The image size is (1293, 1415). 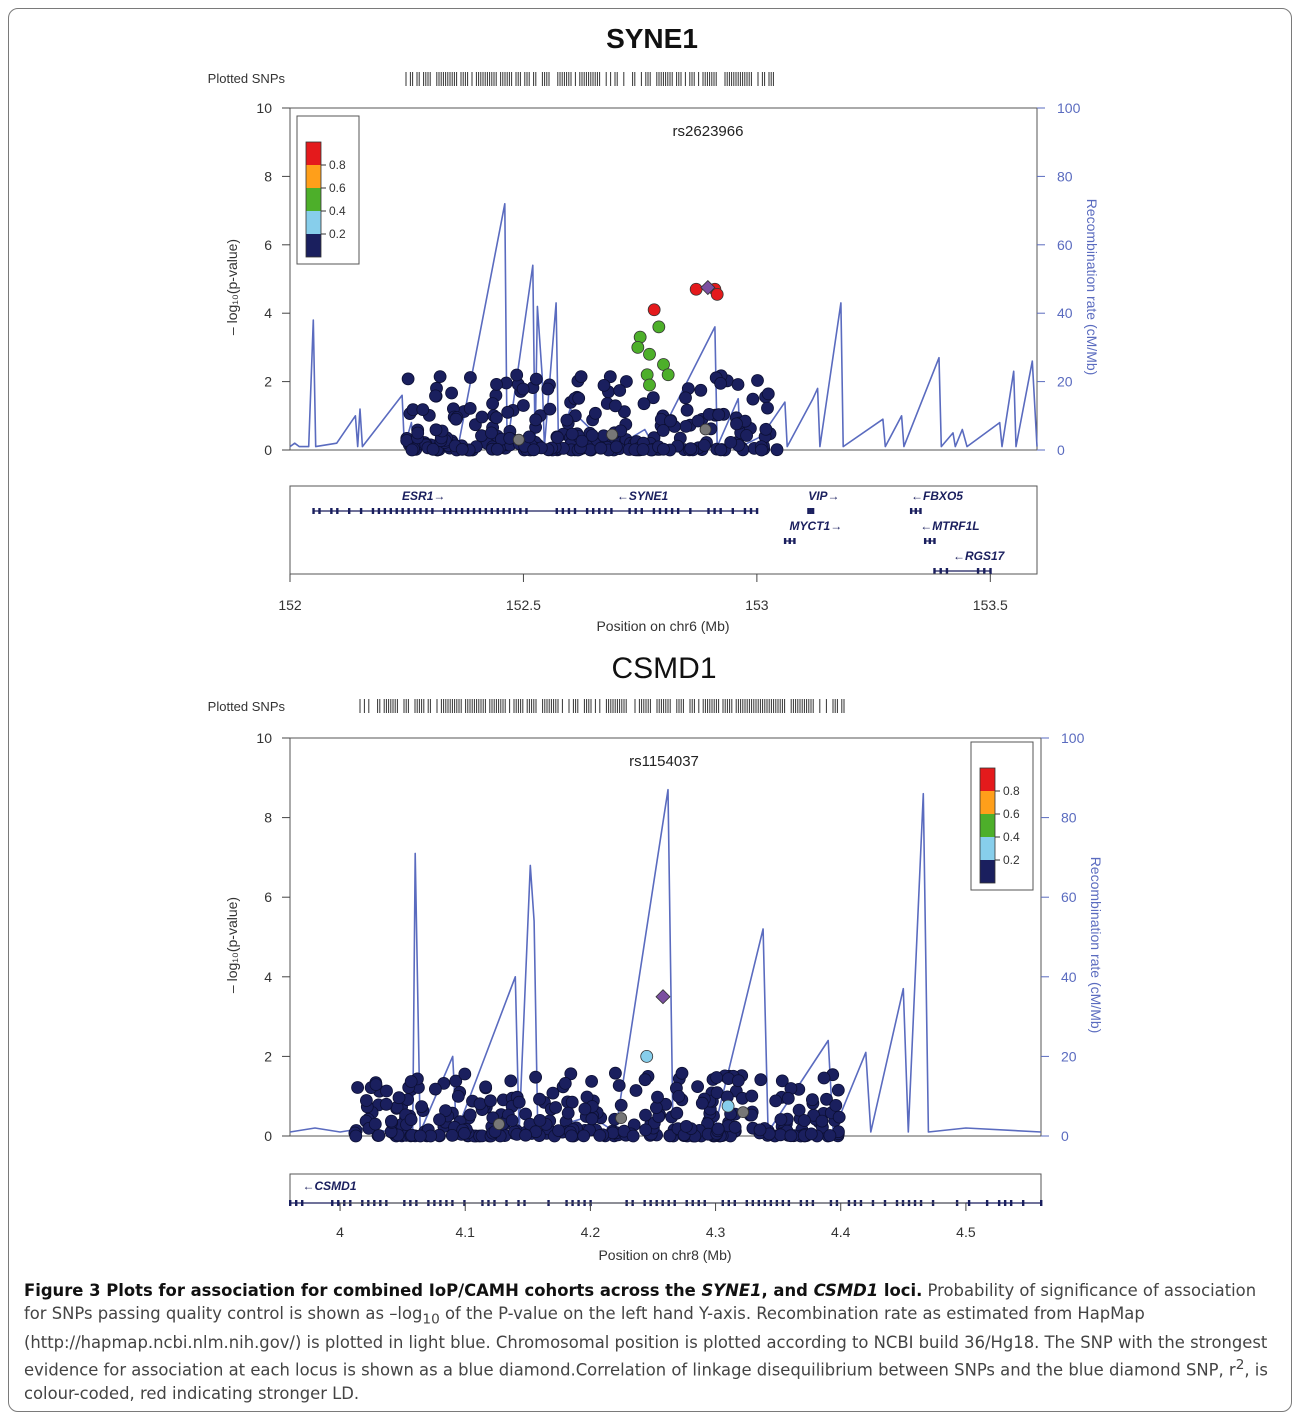 I want to click on x-tick-label: 4.1, so click(x=465, y=1232).